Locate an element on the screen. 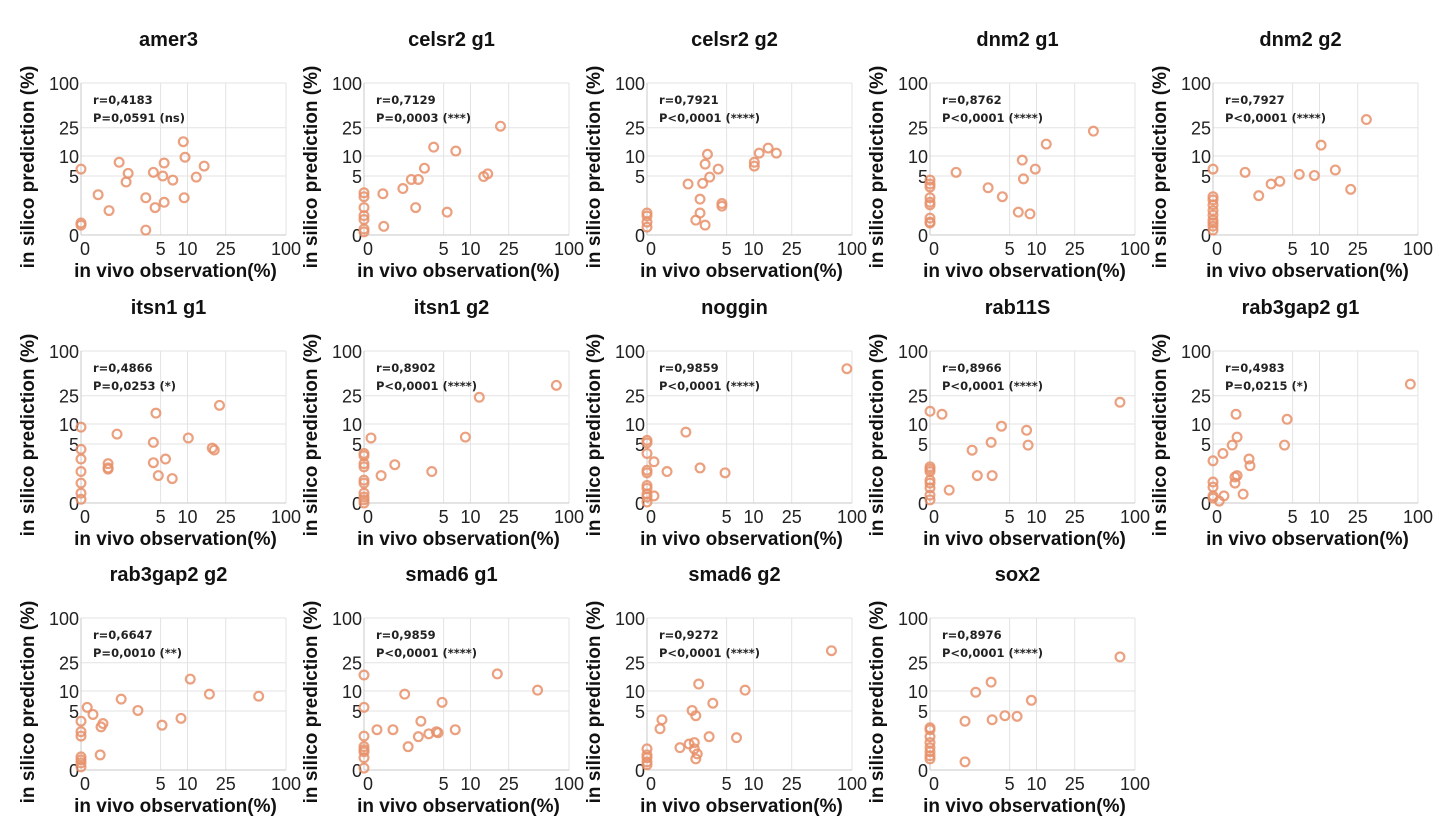  panel-title: rab3gap2 g1 is located at coordinates (1301, 308).